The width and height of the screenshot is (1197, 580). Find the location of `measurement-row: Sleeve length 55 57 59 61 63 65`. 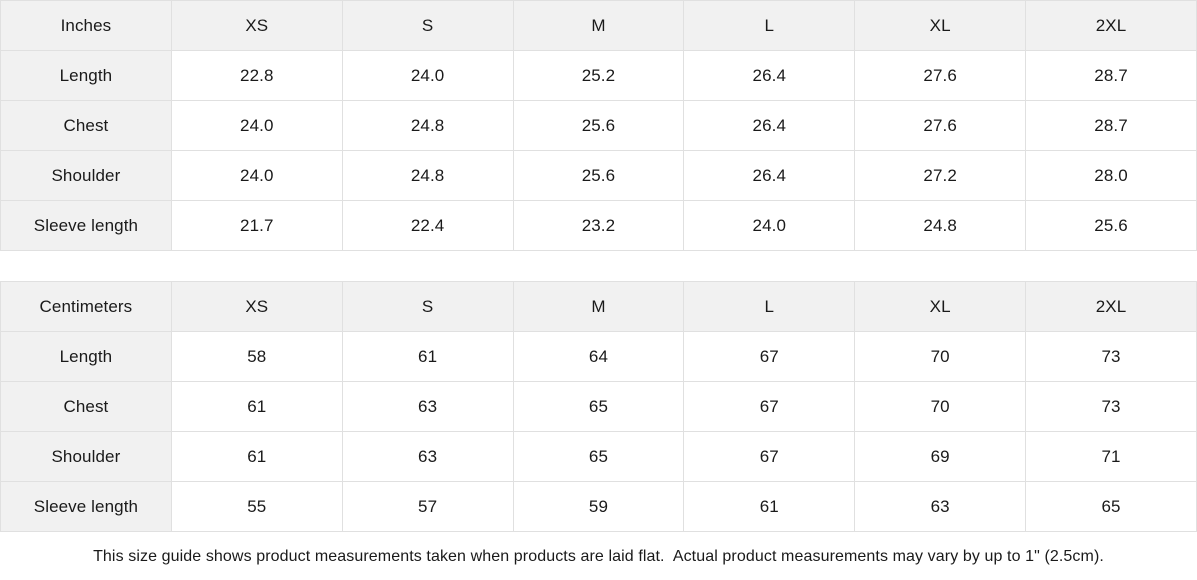

measurement-row: Sleeve length 55 57 59 61 63 65 is located at coordinates (598, 506).